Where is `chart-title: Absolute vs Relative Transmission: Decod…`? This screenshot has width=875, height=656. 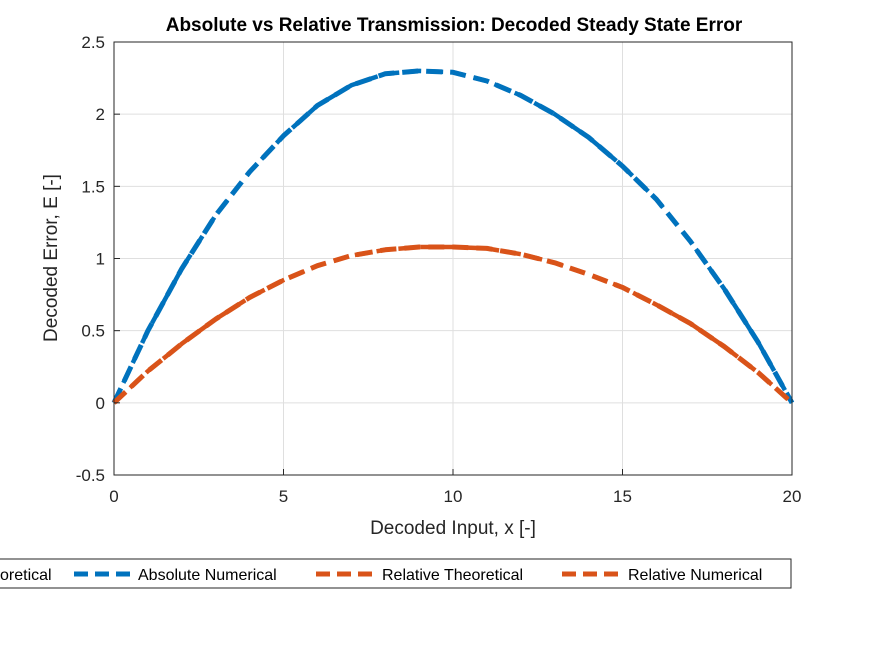
chart-title: Absolute vs Relative Transmission: Decod… is located at coordinates (454, 25).